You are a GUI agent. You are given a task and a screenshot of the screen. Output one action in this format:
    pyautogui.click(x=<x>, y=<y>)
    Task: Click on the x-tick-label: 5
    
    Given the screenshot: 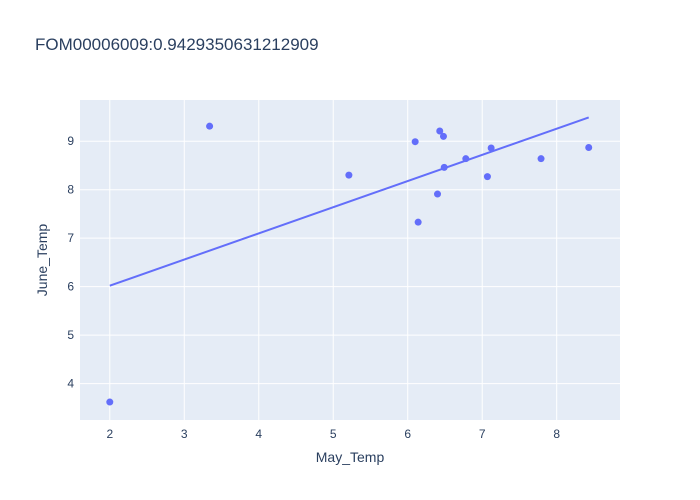 What is the action you would take?
    pyautogui.click(x=333, y=434)
    